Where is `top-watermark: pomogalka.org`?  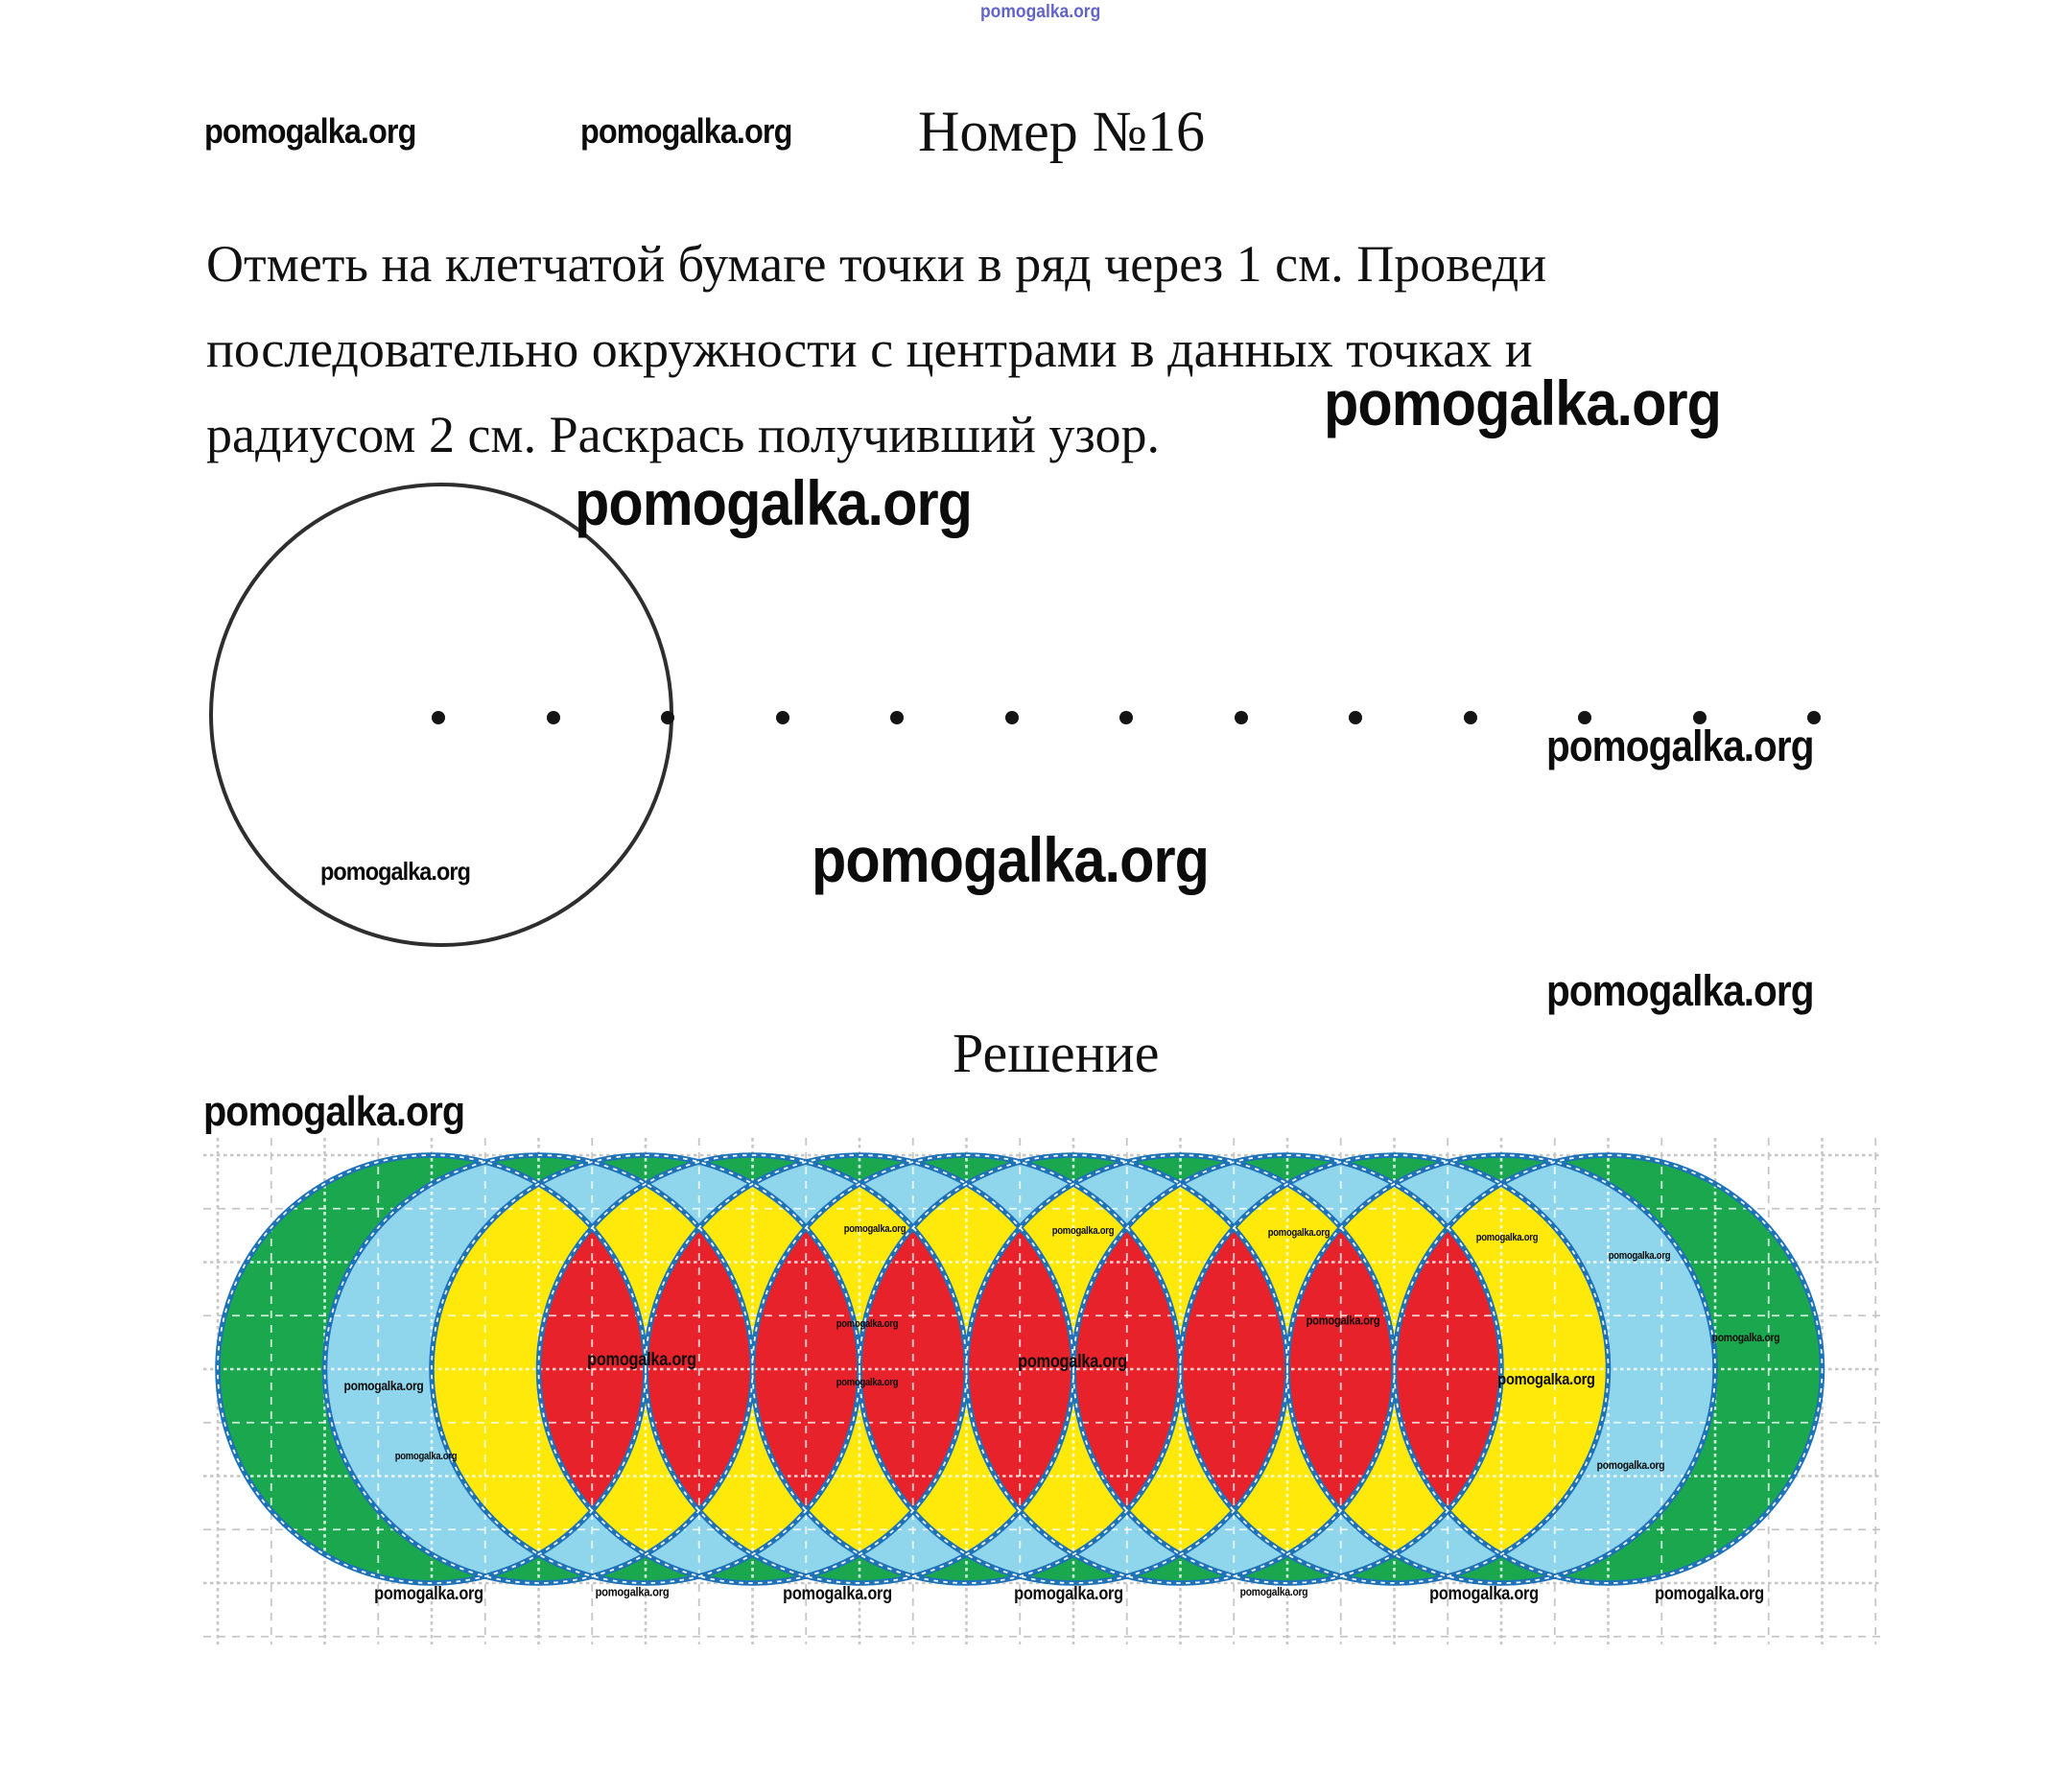 top-watermark: pomogalka.org is located at coordinates (1040, 12).